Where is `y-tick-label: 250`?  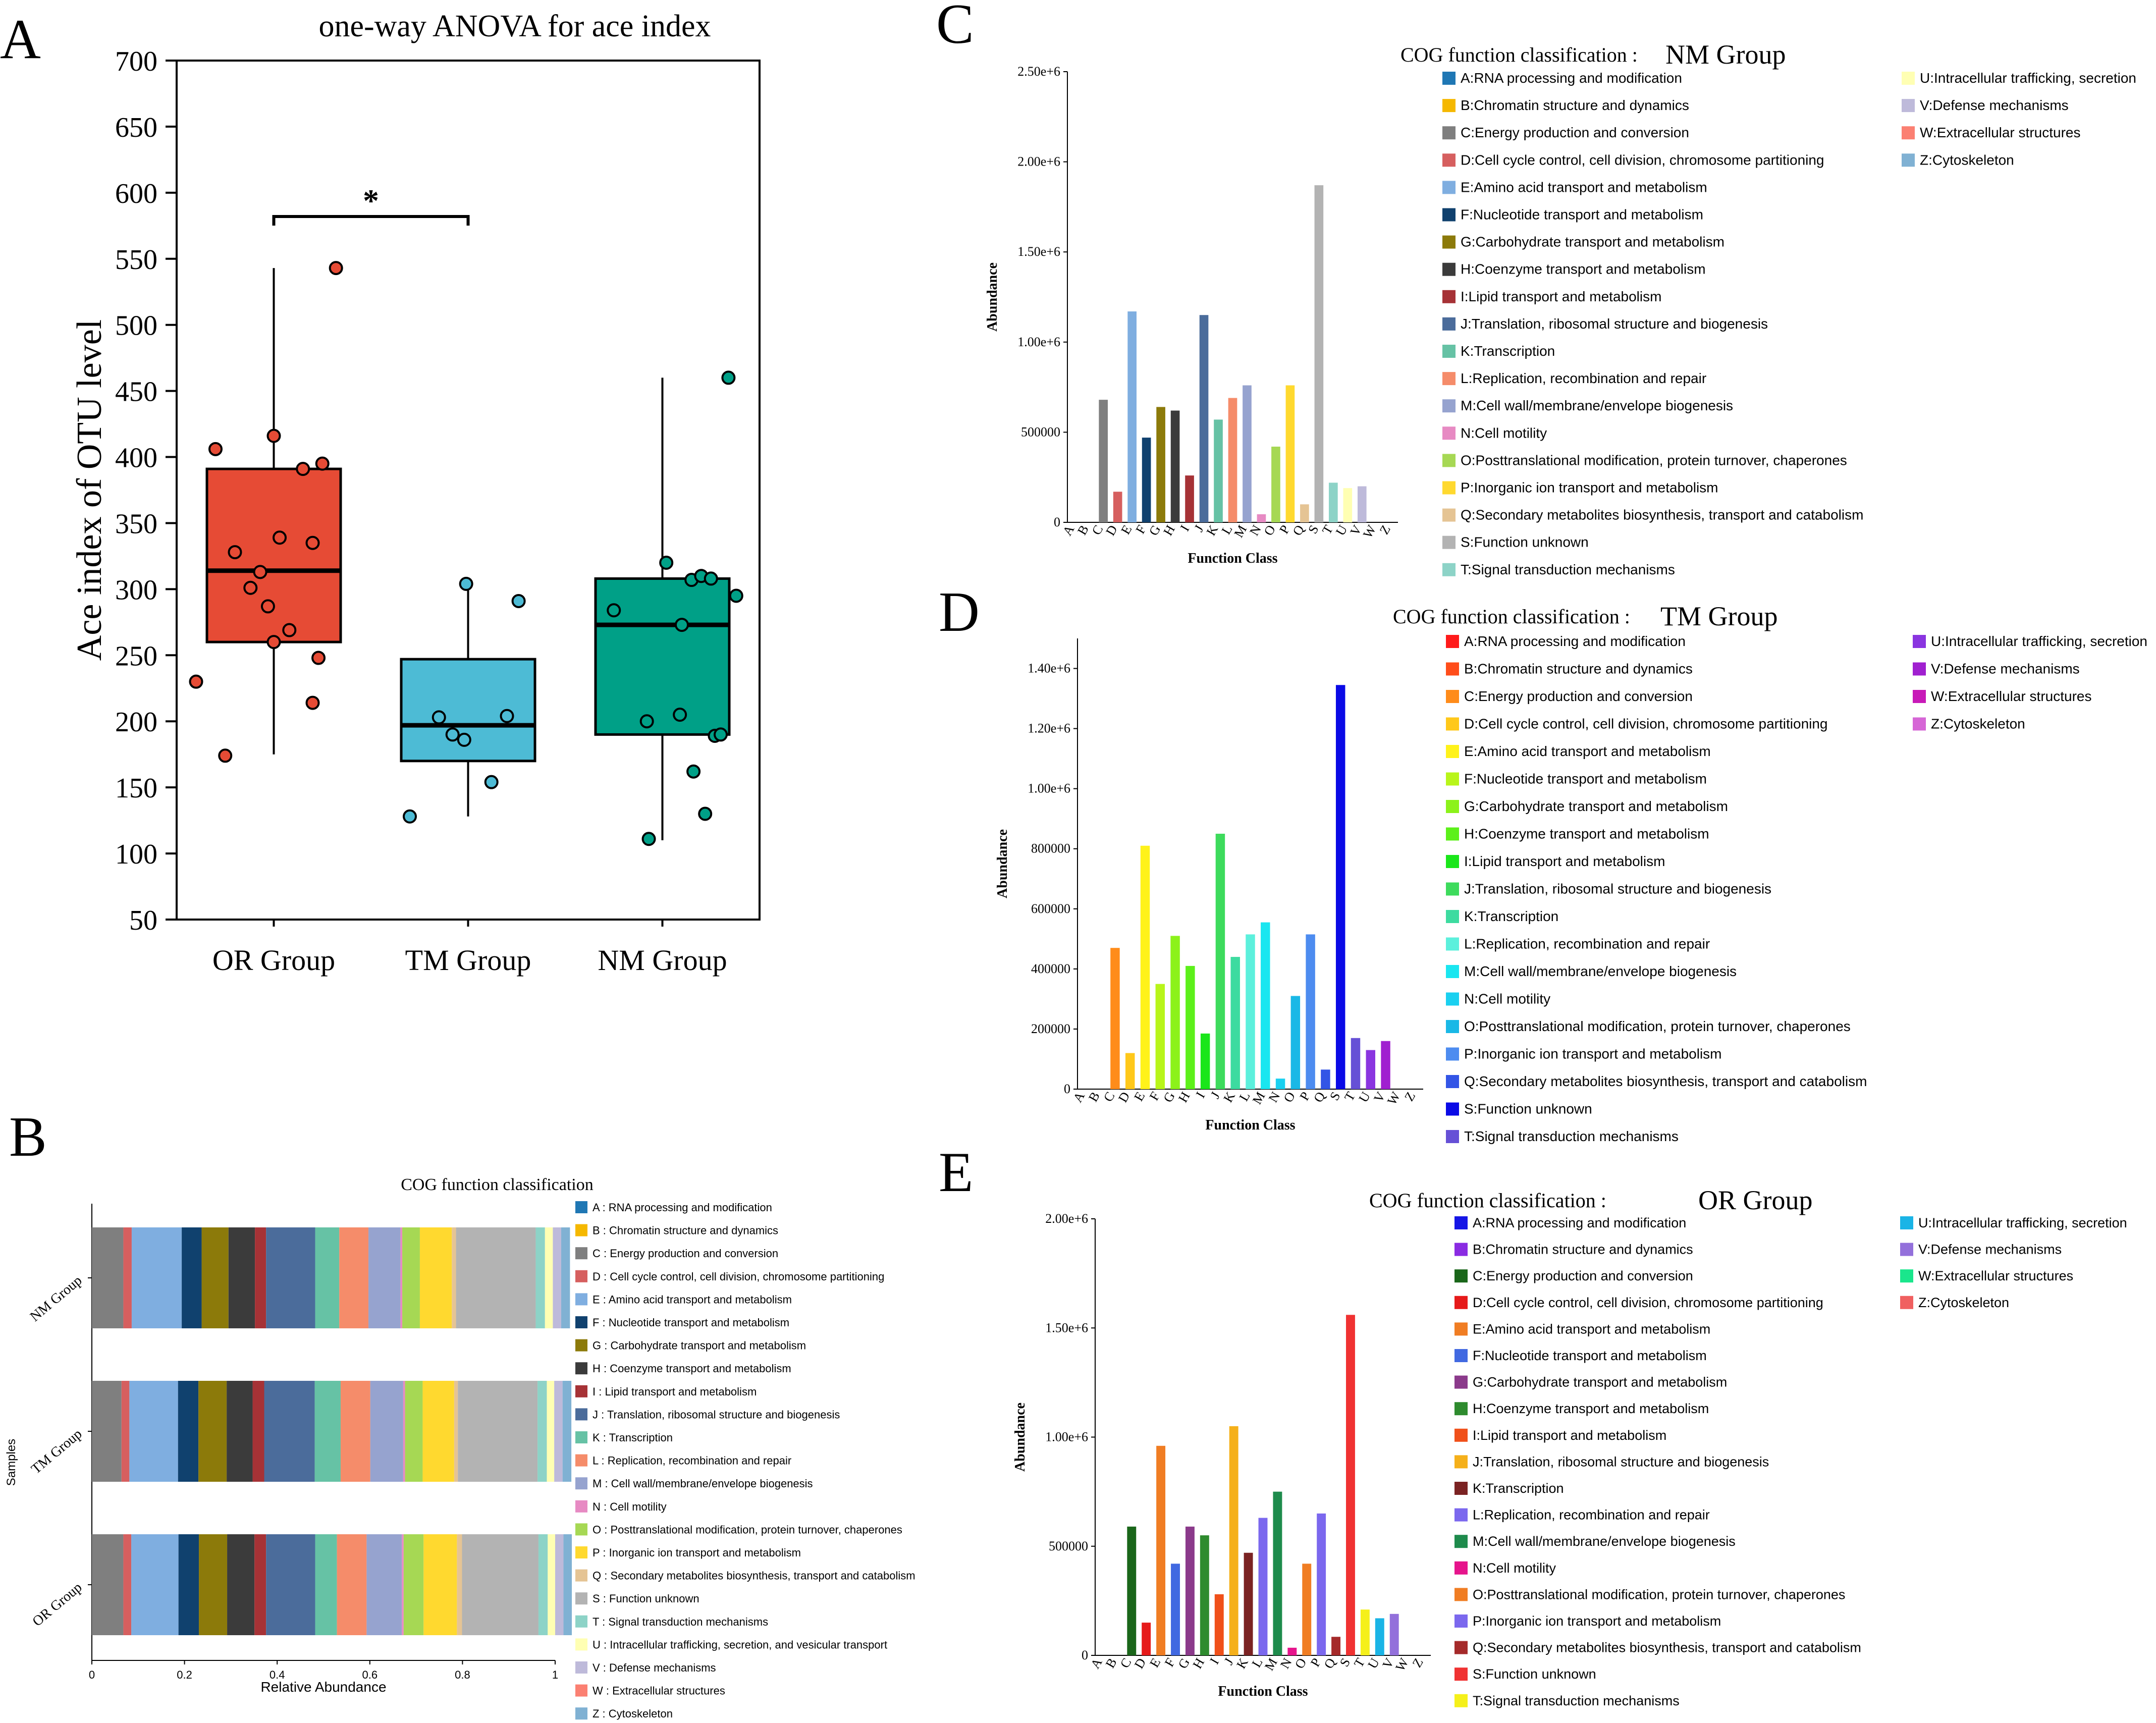 y-tick-label: 250 is located at coordinates (136, 656).